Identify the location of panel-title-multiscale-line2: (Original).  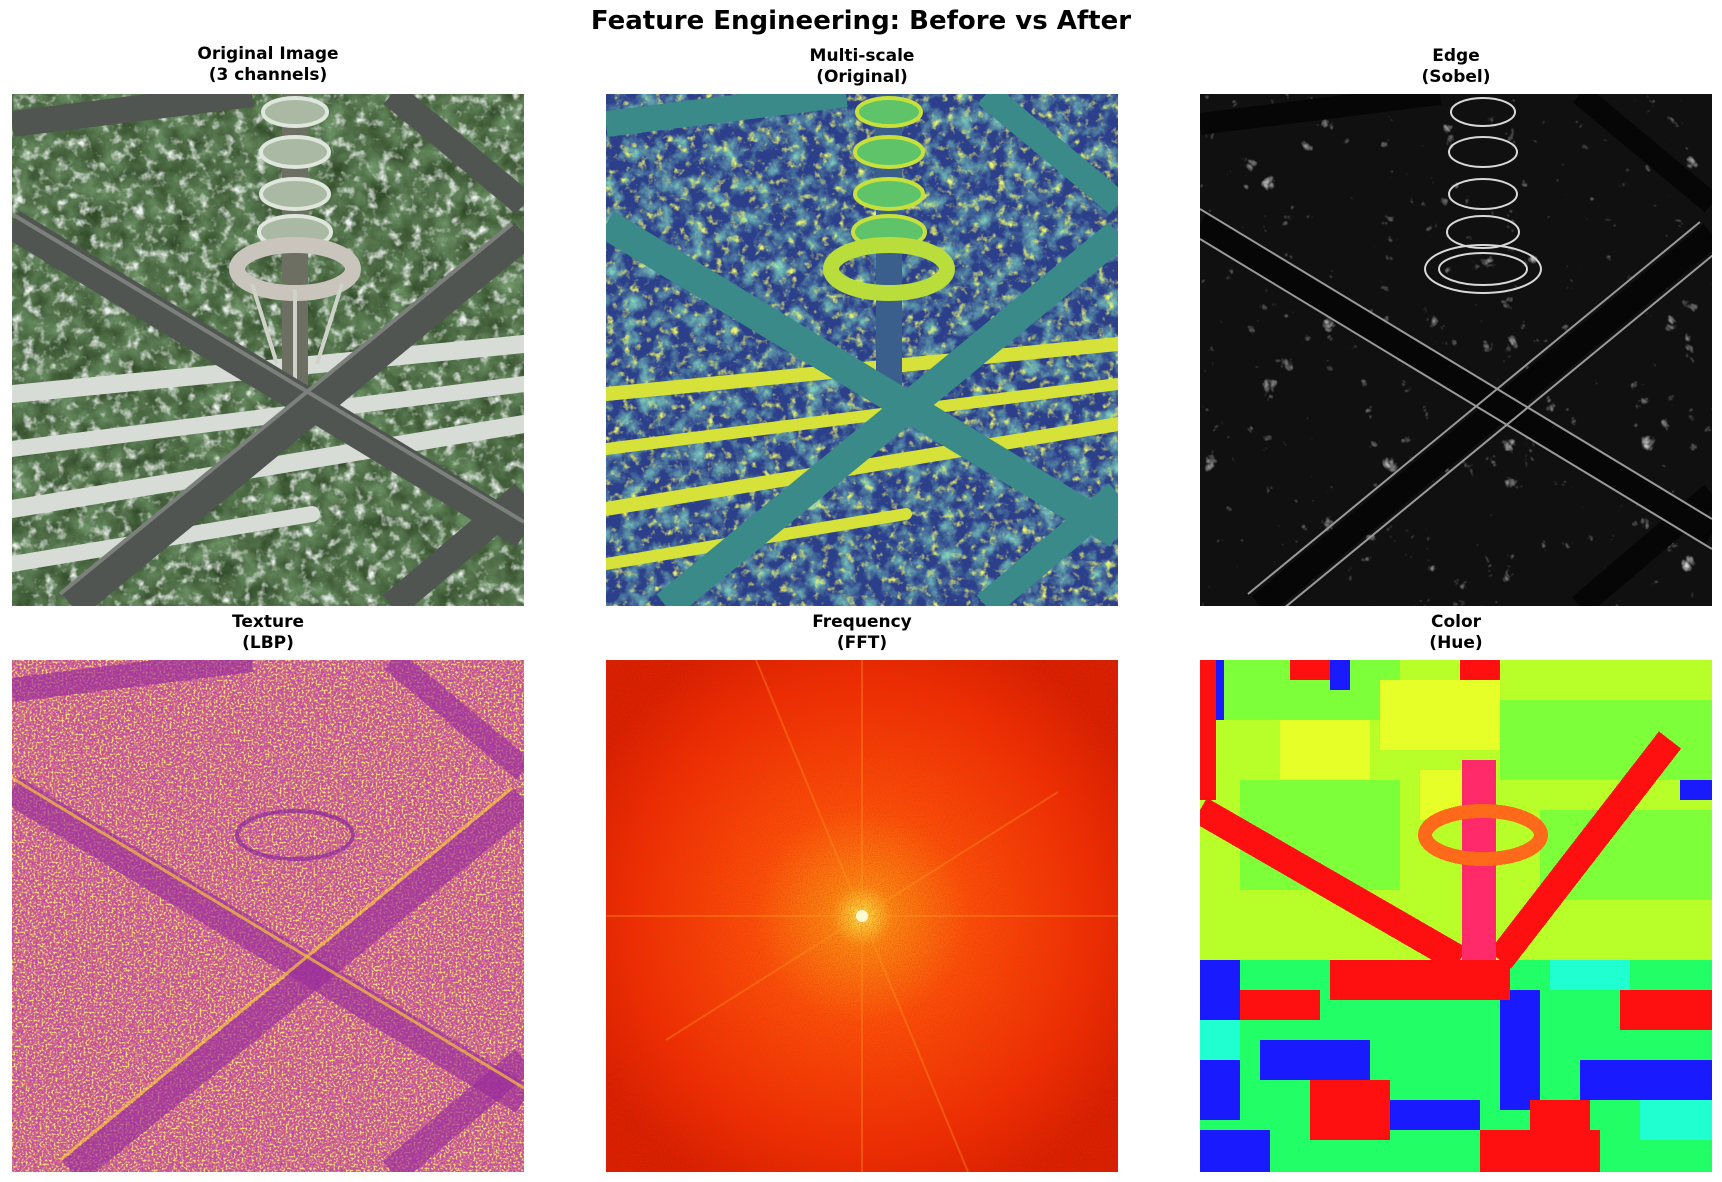
(862, 77).